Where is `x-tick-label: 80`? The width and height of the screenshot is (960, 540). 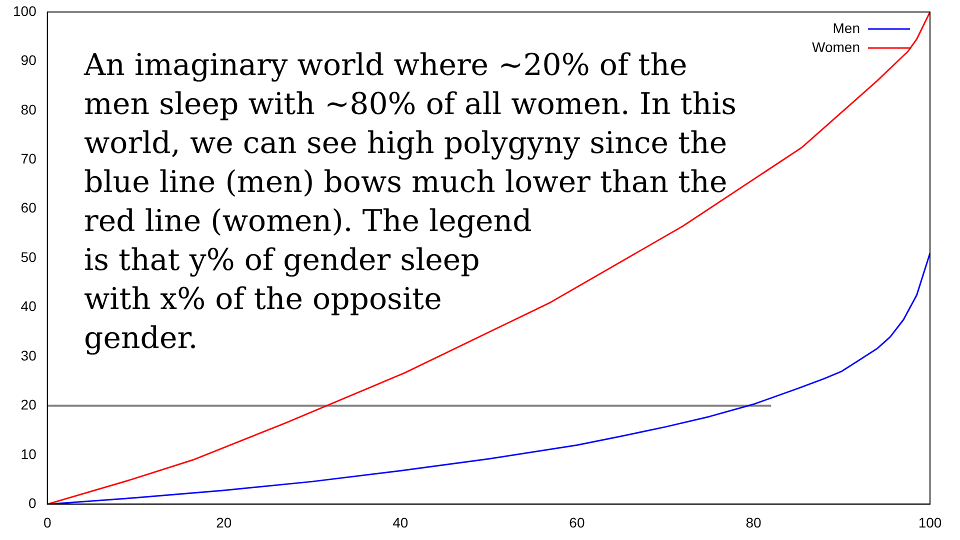 x-tick-label: 80 is located at coordinates (754, 522).